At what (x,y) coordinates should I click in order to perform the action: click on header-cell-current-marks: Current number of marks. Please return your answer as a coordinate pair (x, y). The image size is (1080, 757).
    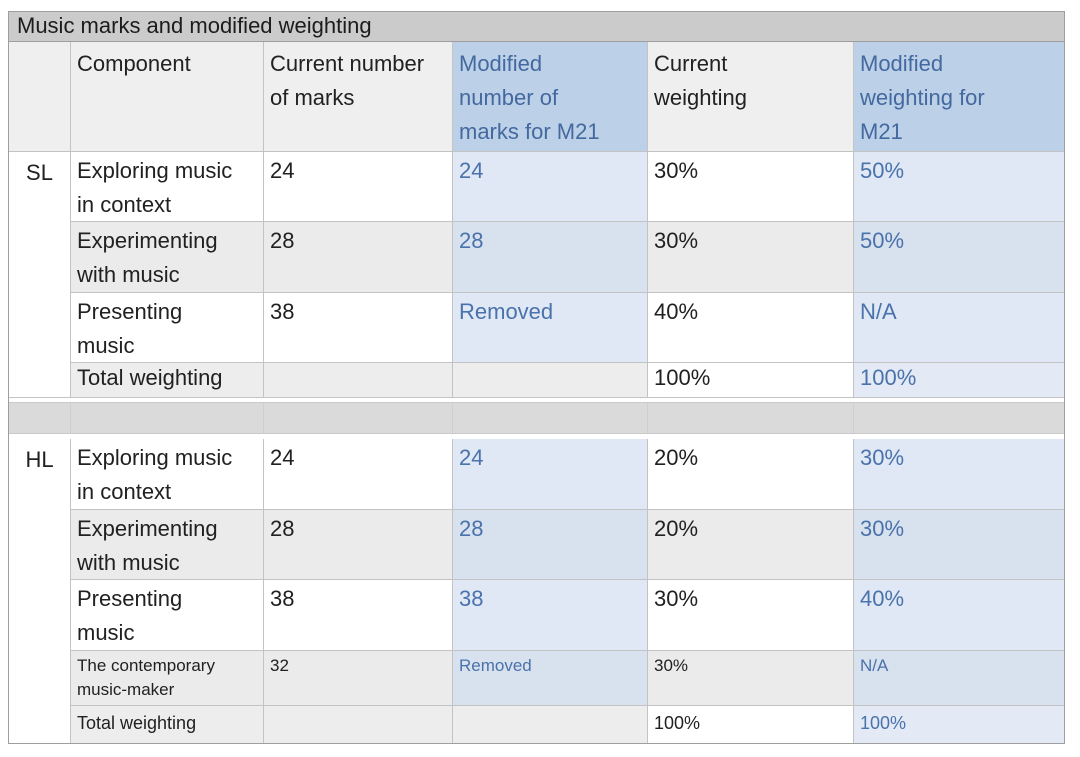
    Looking at the image, I should click on (358, 97).